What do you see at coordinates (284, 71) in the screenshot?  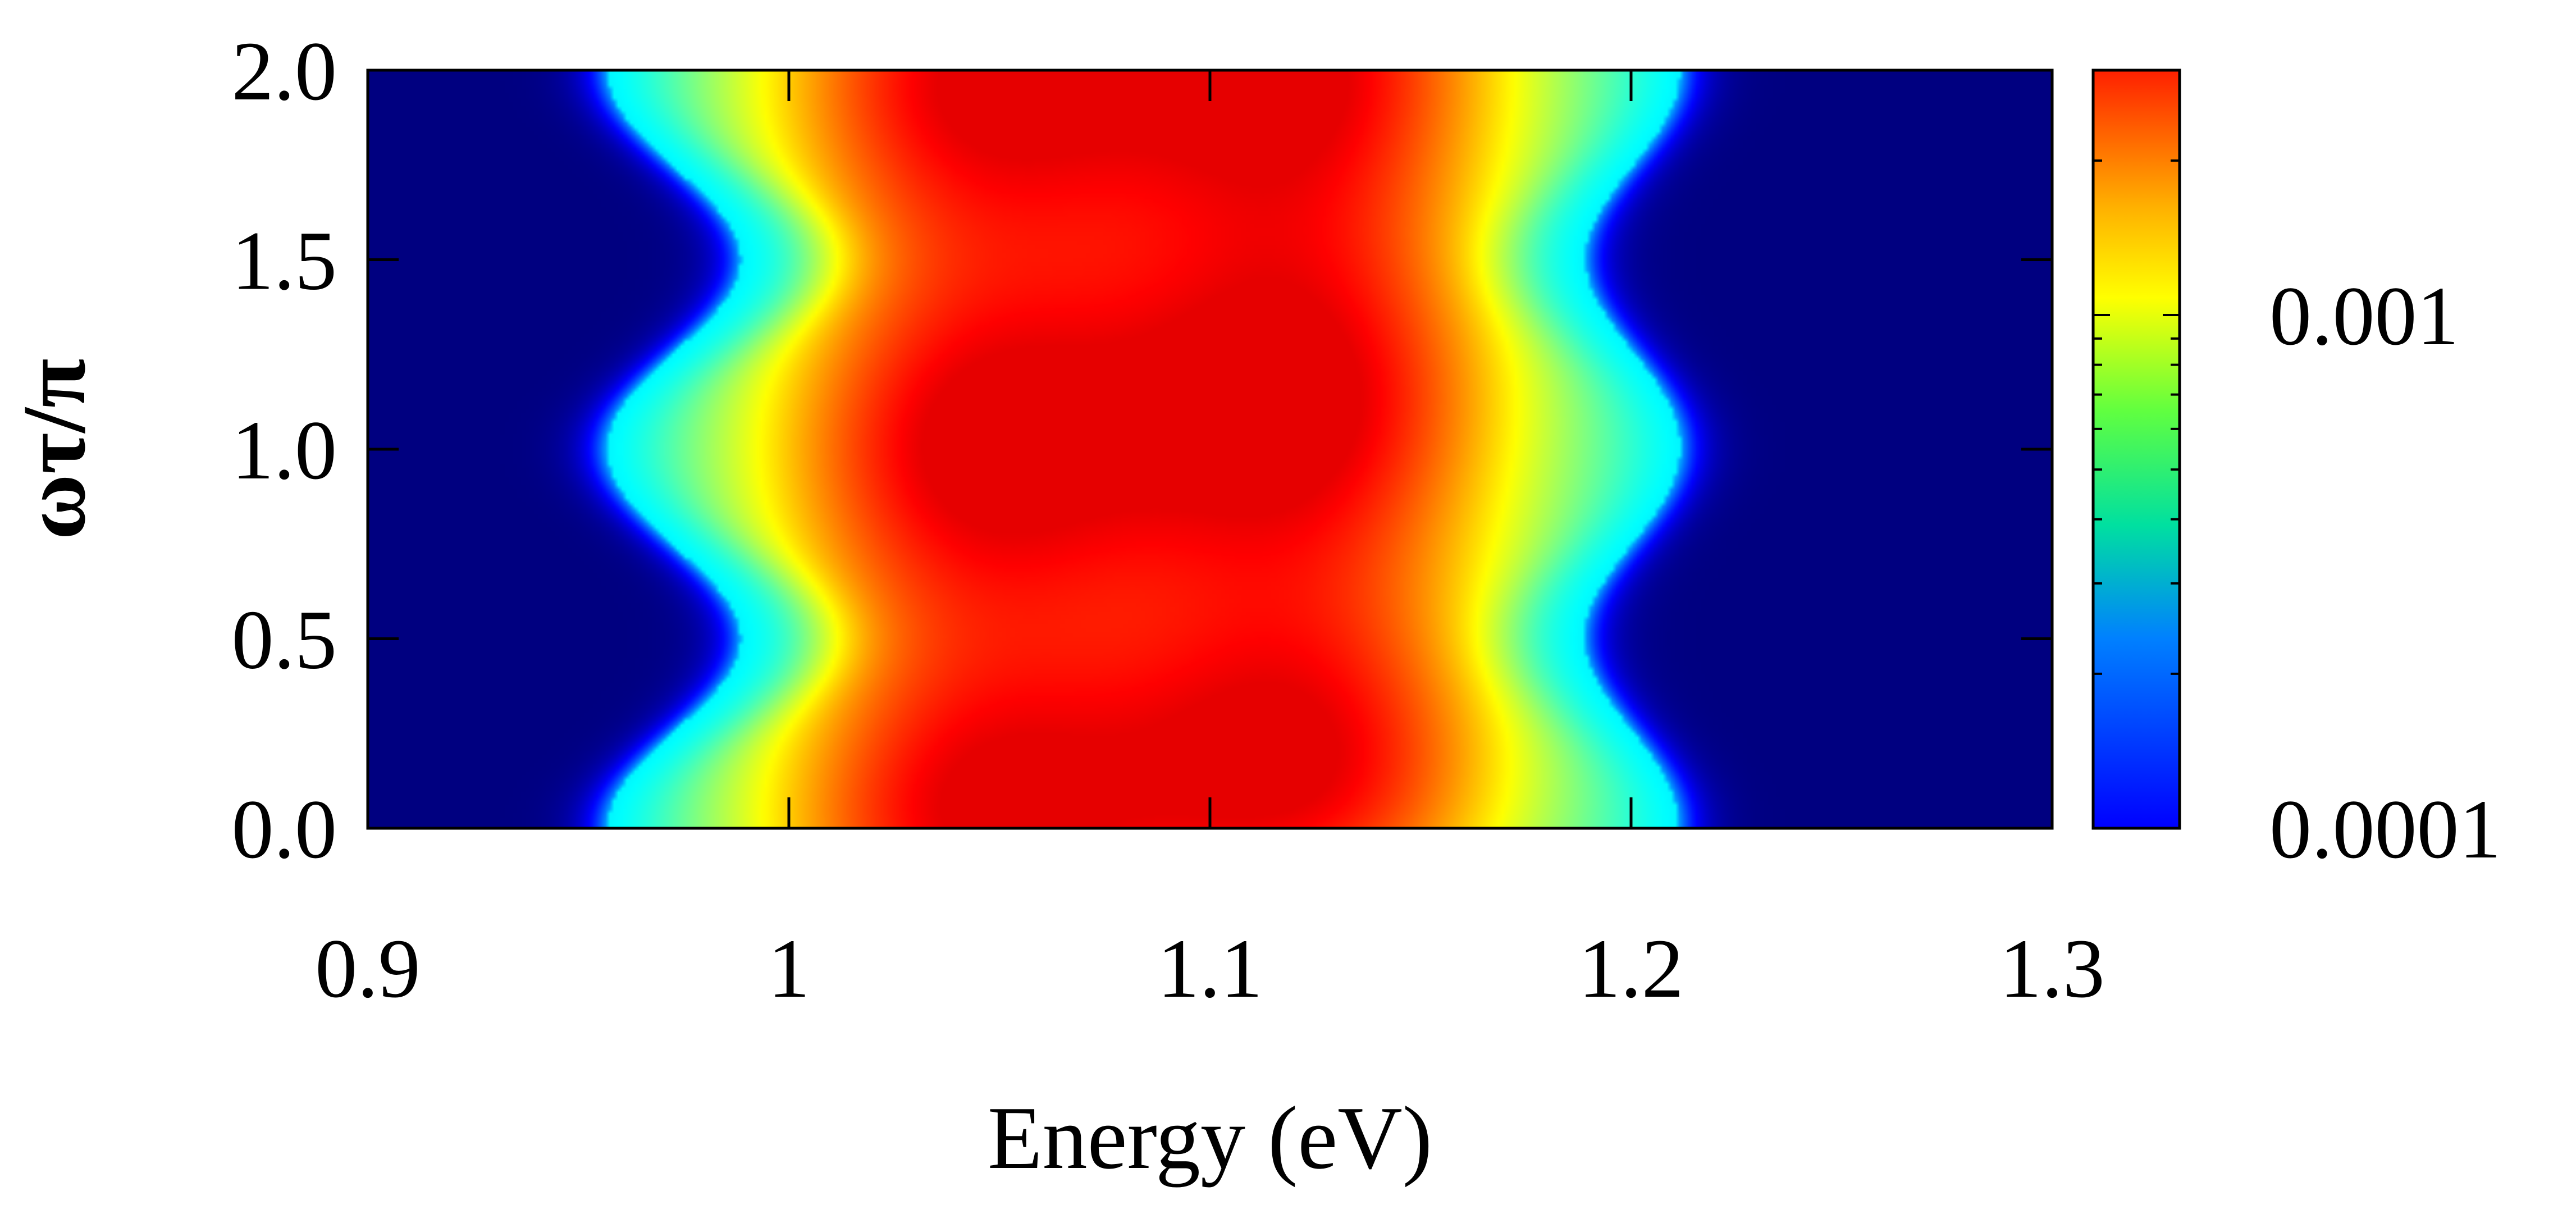 I see `y-tick-label: 2.0` at bounding box center [284, 71].